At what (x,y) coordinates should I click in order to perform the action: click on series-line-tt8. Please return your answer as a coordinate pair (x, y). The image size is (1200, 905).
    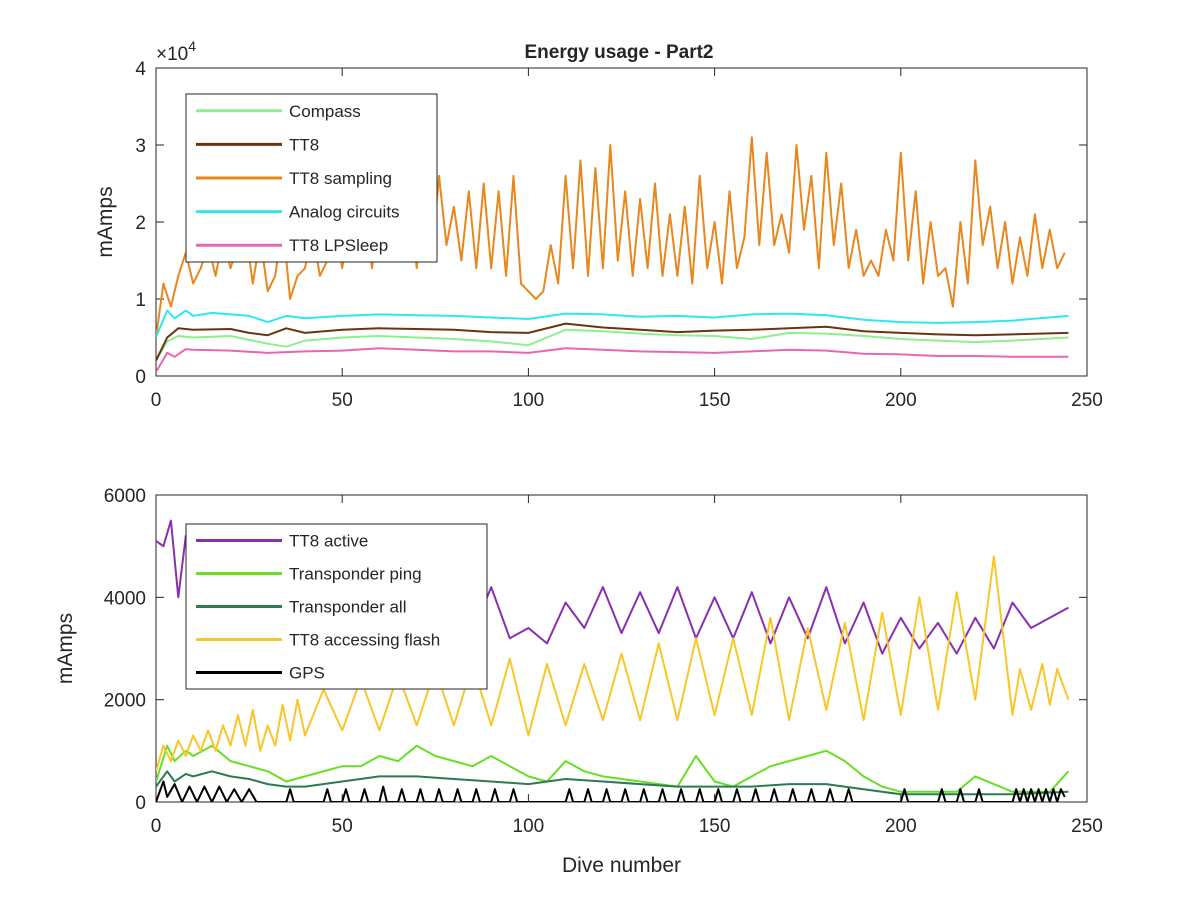
    Looking at the image, I should click on (612, 342).